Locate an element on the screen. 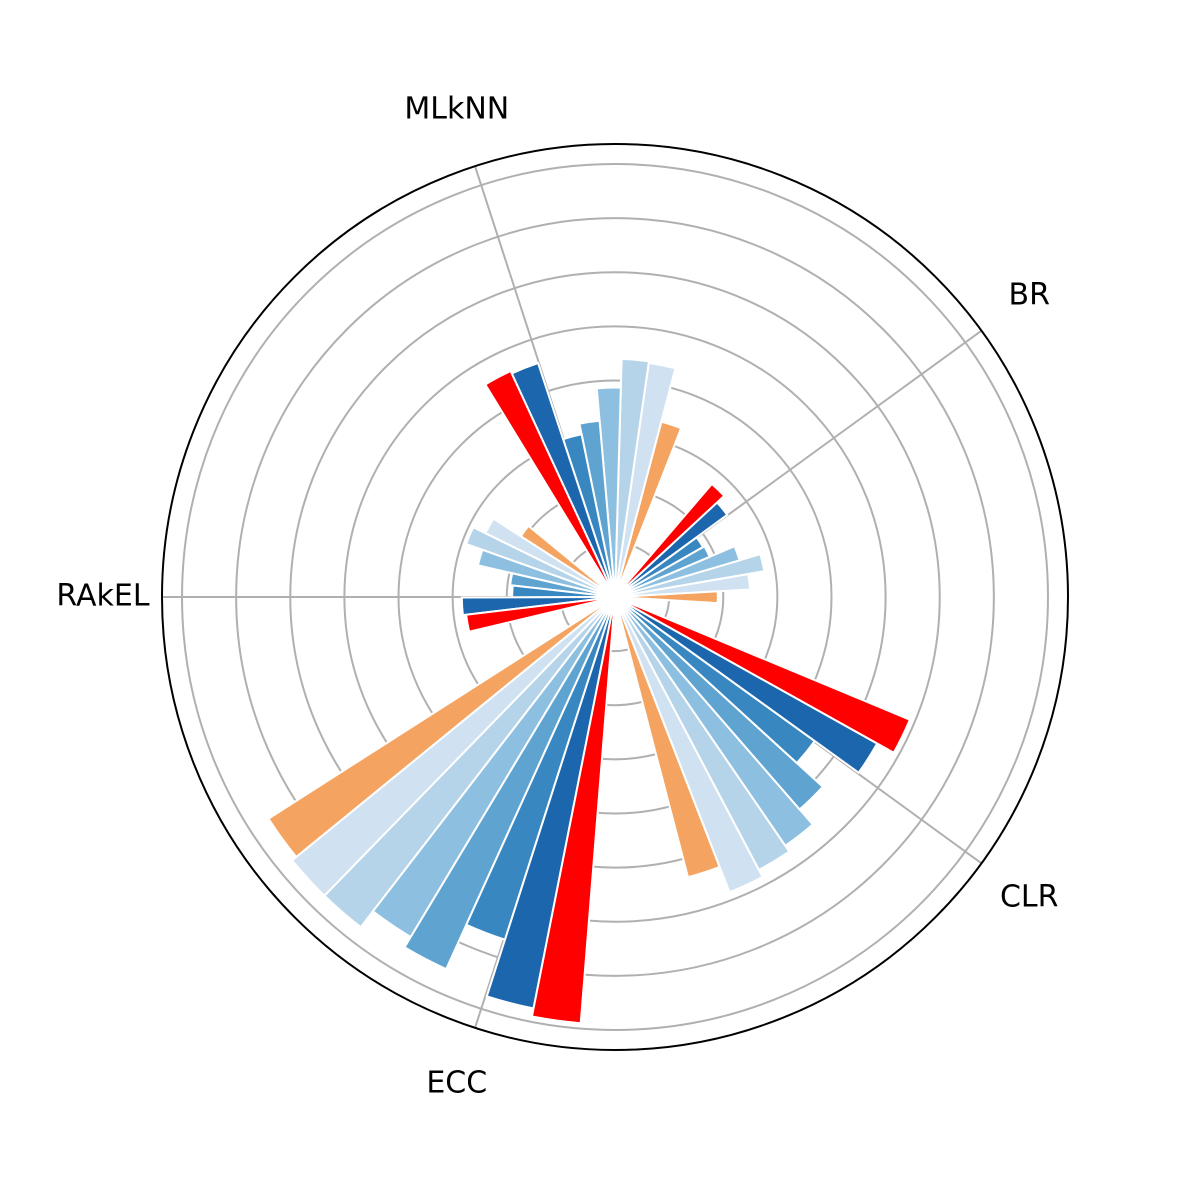 Image resolution: width=1200 pixels, height=1200 pixels. category-label: RAkEL is located at coordinates (102, 596).